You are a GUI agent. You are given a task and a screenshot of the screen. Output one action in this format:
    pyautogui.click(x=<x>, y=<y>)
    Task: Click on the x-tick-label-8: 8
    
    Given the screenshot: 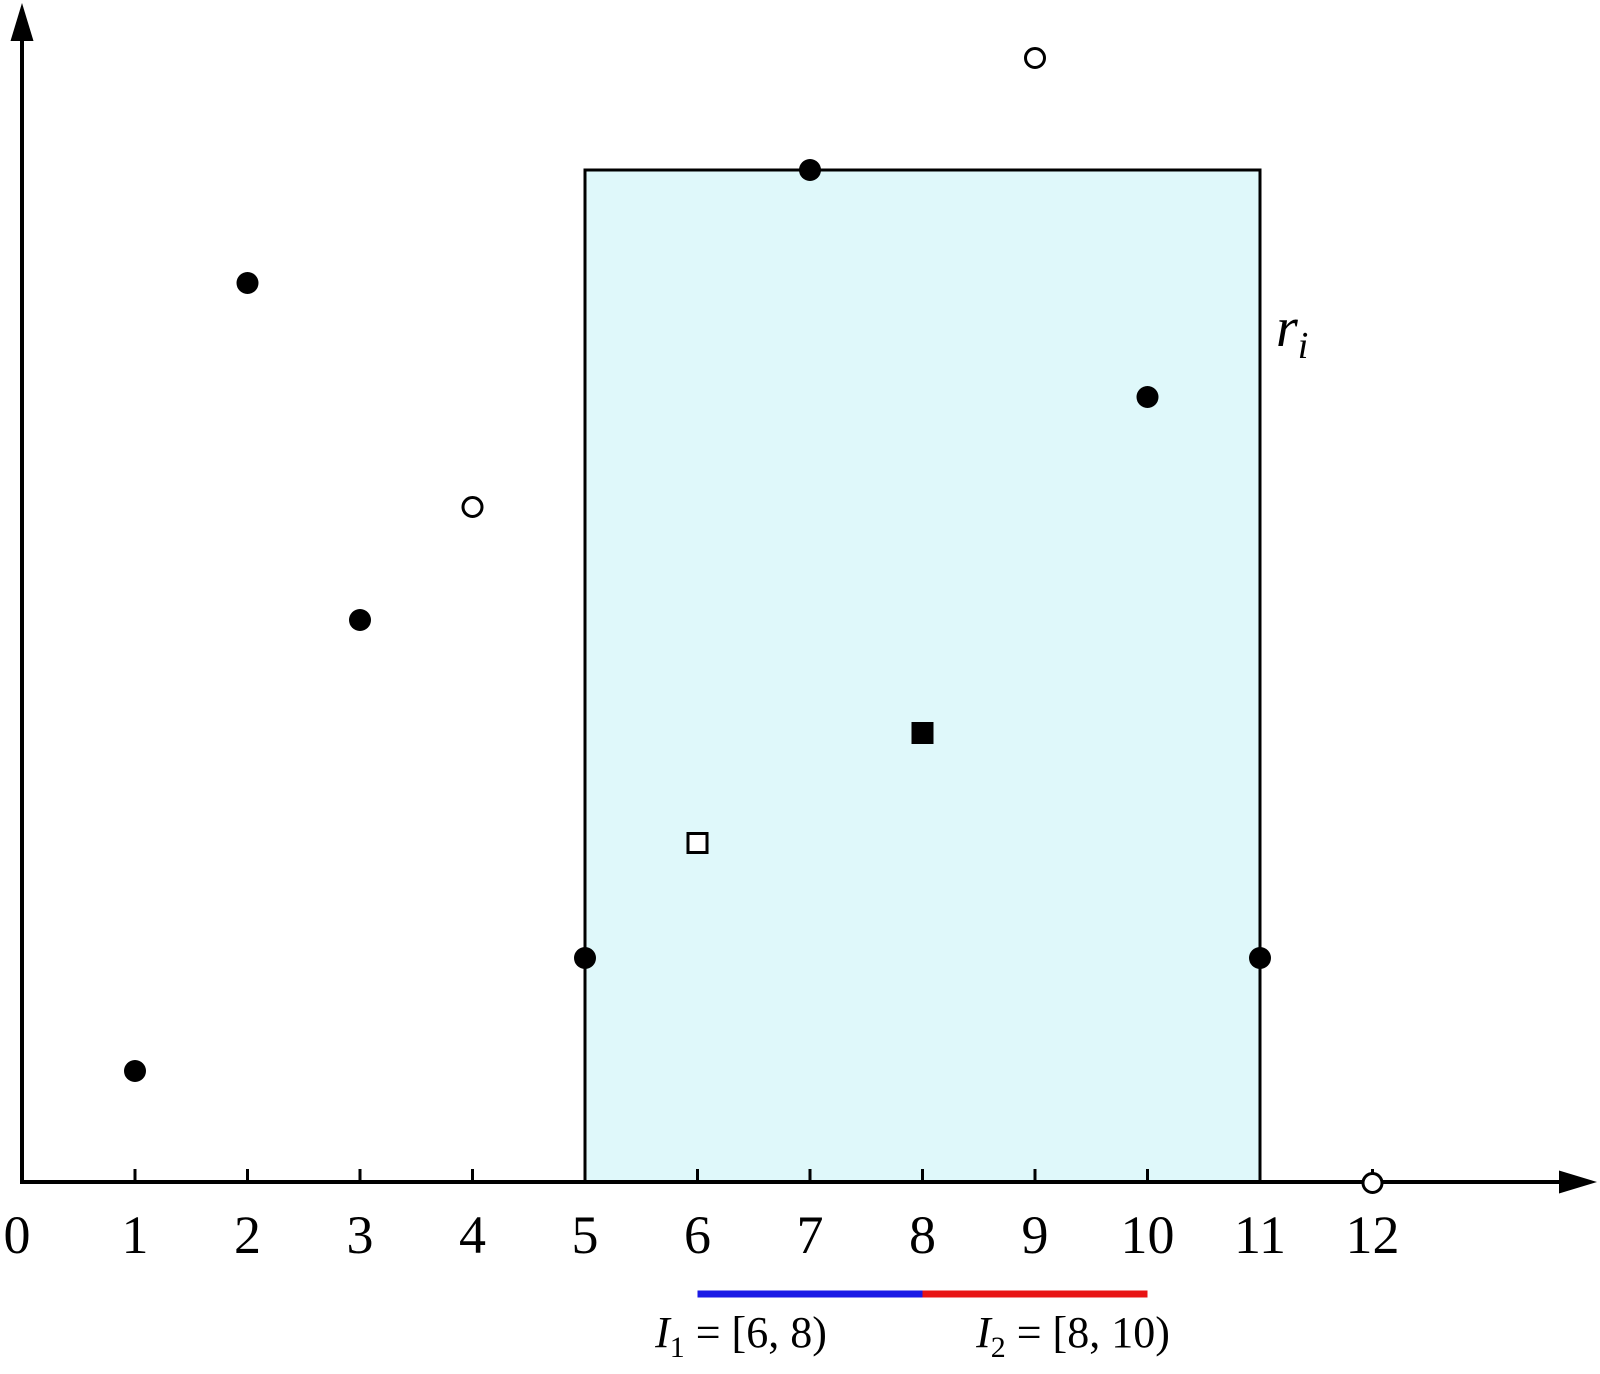 What is the action you would take?
    pyautogui.click(x=922, y=1235)
    